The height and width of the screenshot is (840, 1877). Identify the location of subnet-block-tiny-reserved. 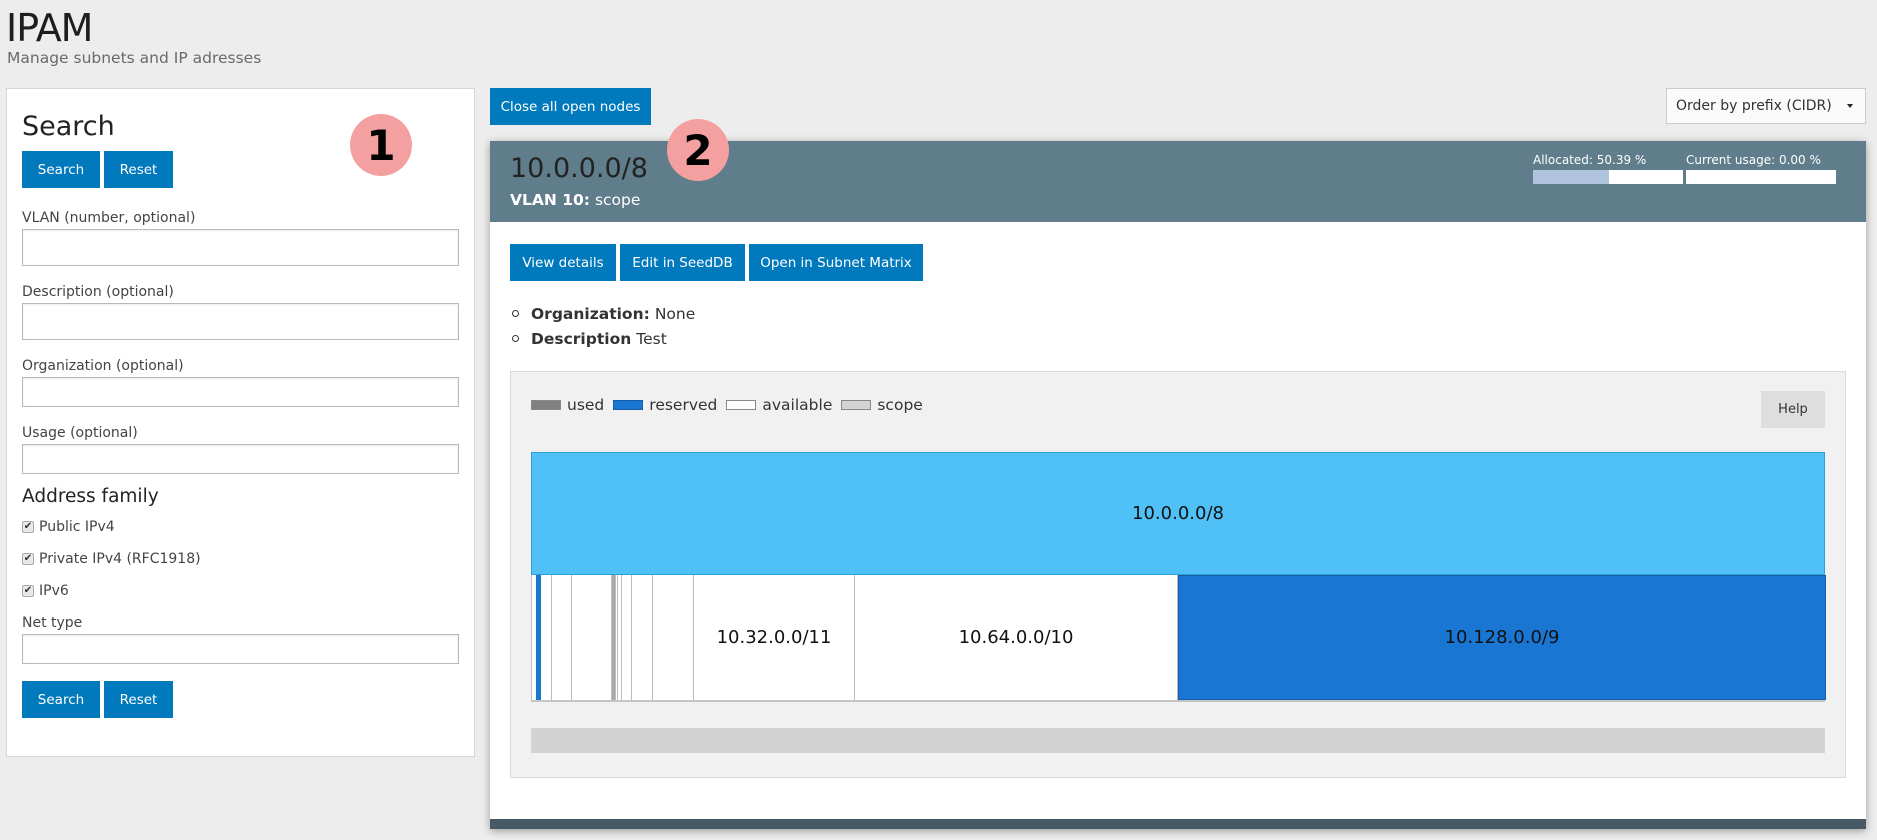
(538, 637).